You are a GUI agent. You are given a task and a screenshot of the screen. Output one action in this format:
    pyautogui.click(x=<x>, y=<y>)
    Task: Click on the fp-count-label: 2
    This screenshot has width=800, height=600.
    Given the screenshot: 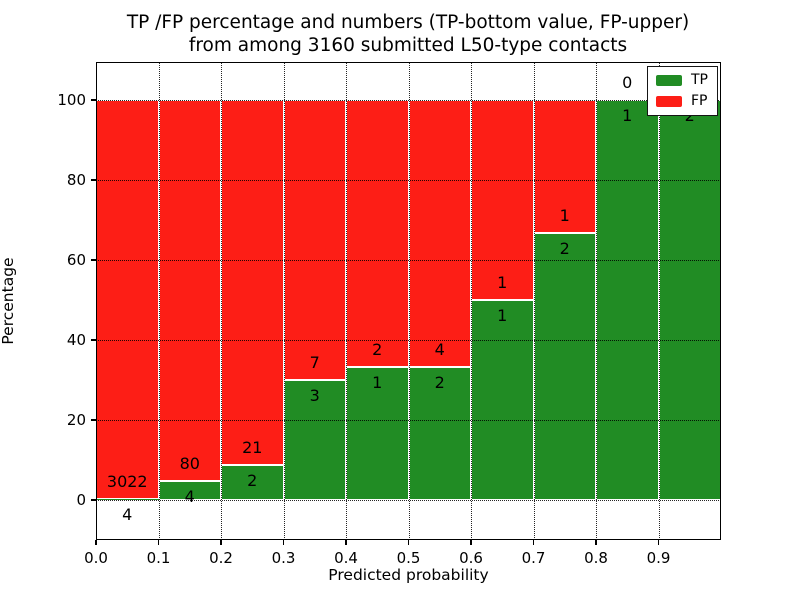 What is the action you would take?
    pyautogui.click(x=377, y=349)
    